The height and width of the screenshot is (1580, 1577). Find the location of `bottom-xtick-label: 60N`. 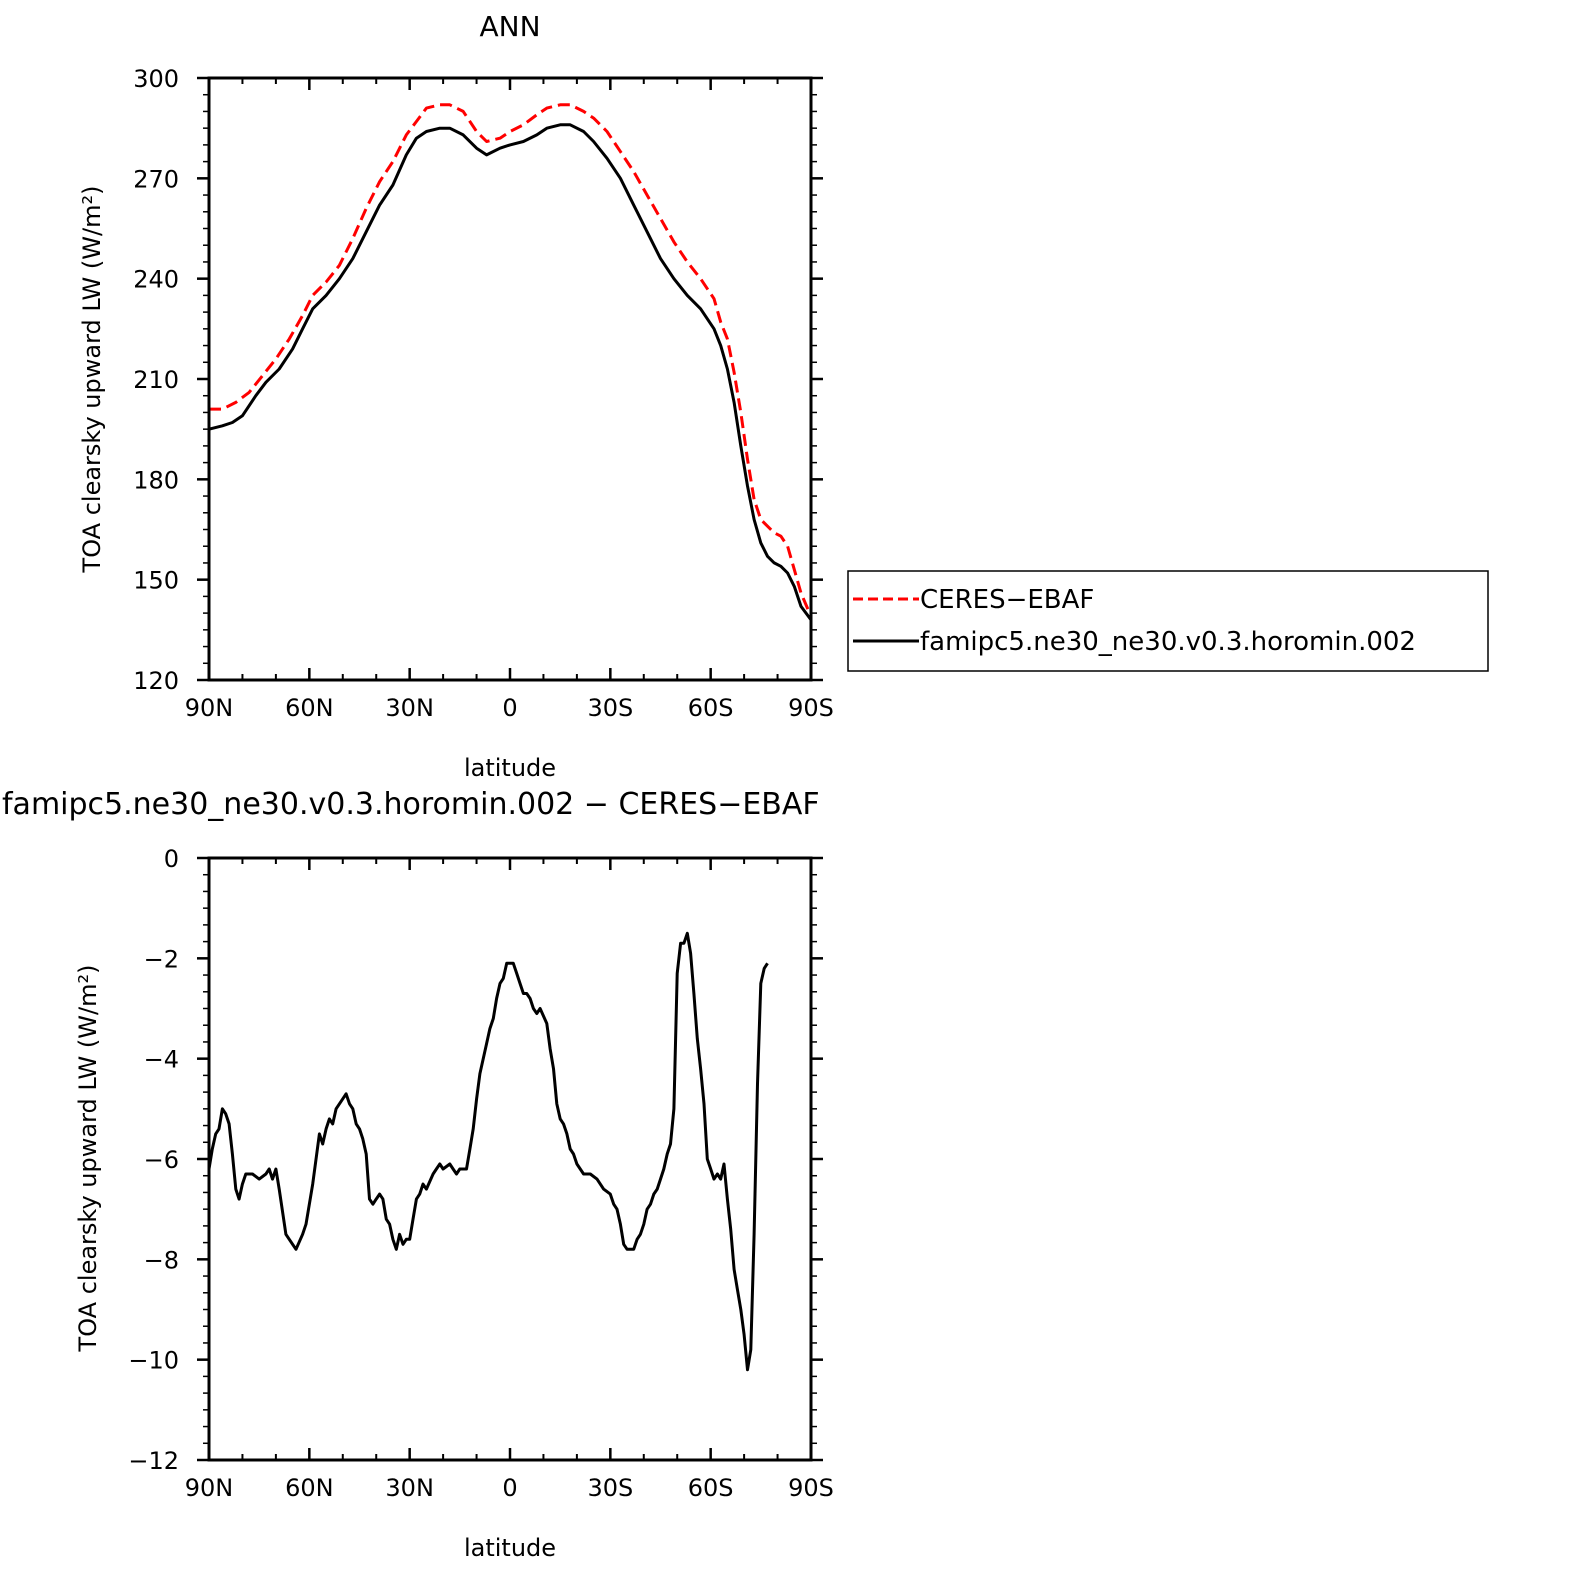

bottom-xtick-label: 60N is located at coordinates (309, 1488).